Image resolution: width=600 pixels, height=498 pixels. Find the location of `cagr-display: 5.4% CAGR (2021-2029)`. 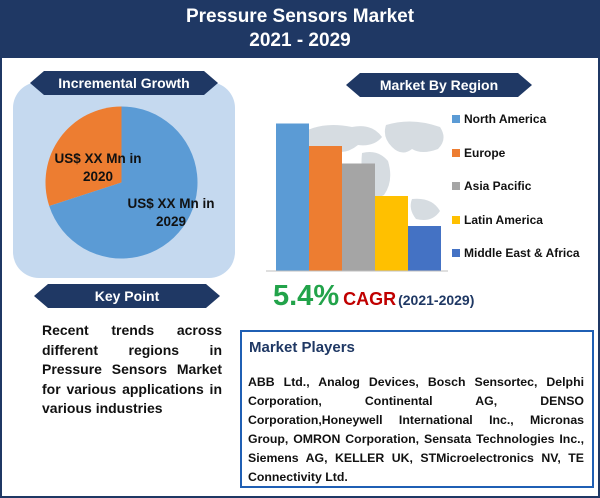

cagr-display: 5.4% CAGR (2021-2029) is located at coordinates (373, 296).